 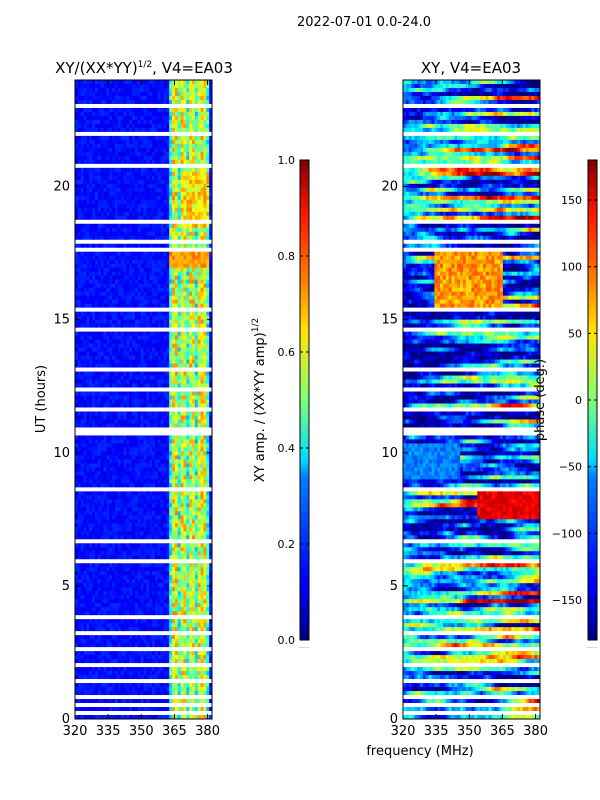 What do you see at coordinates (287, 352) in the screenshot?
I see `amp-colorbar-tick-label: 0.6` at bounding box center [287, 352].